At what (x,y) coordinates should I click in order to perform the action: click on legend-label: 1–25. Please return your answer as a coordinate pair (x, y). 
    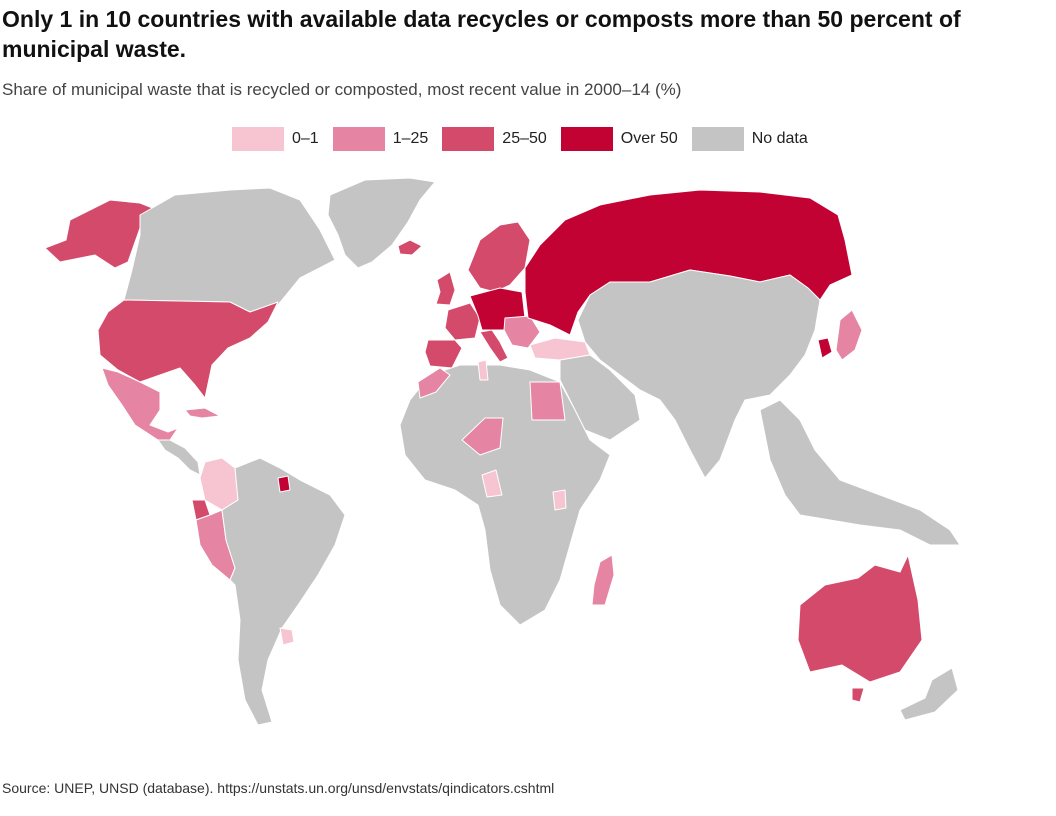
    Looking at the image, I should click on (410, 138).